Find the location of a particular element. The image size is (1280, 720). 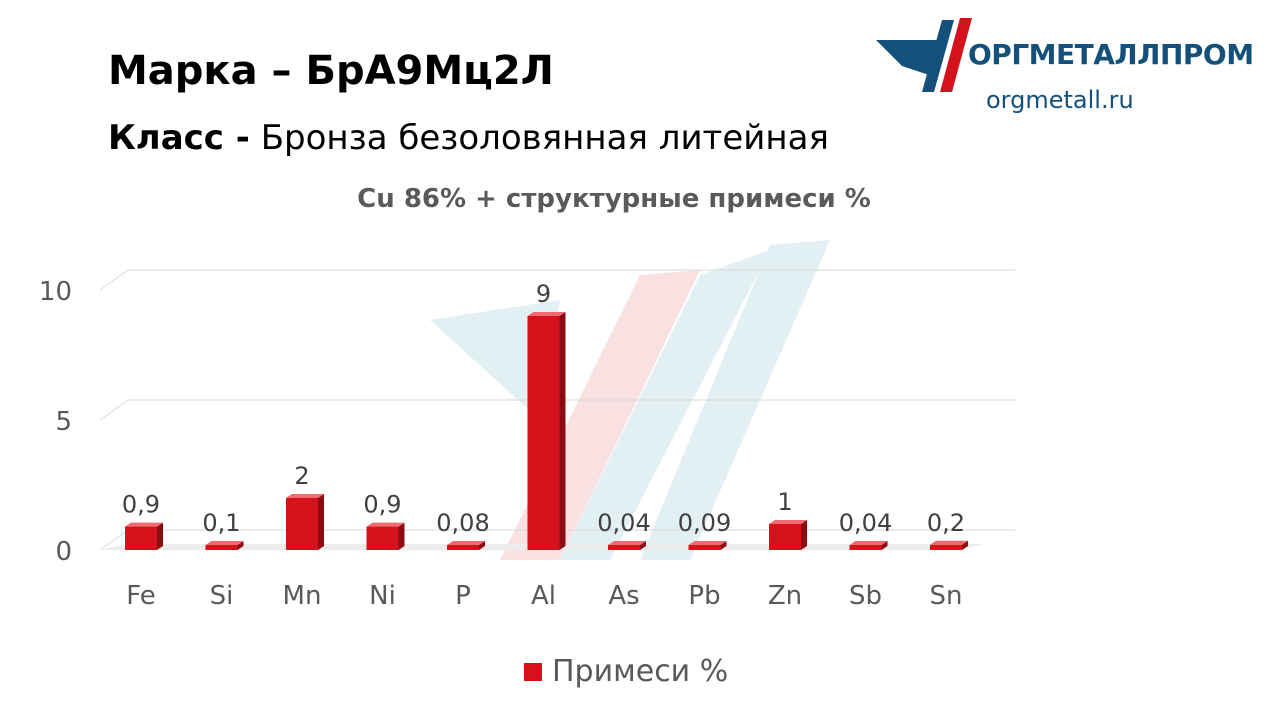

grade-line: Марка – БрА9Мц2Л is located at coordinates (331, 71).